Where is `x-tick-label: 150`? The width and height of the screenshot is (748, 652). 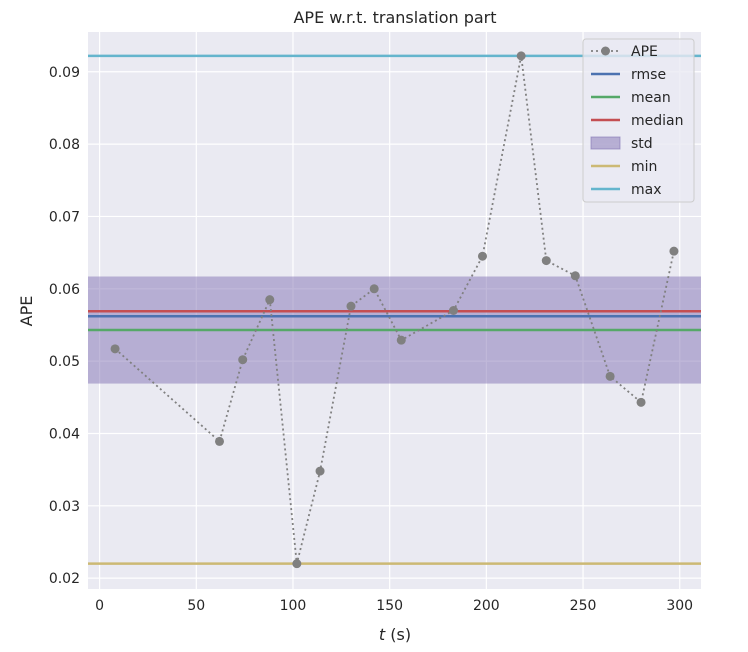
x-tick-label: 150 is located at coordinates (389, 606).